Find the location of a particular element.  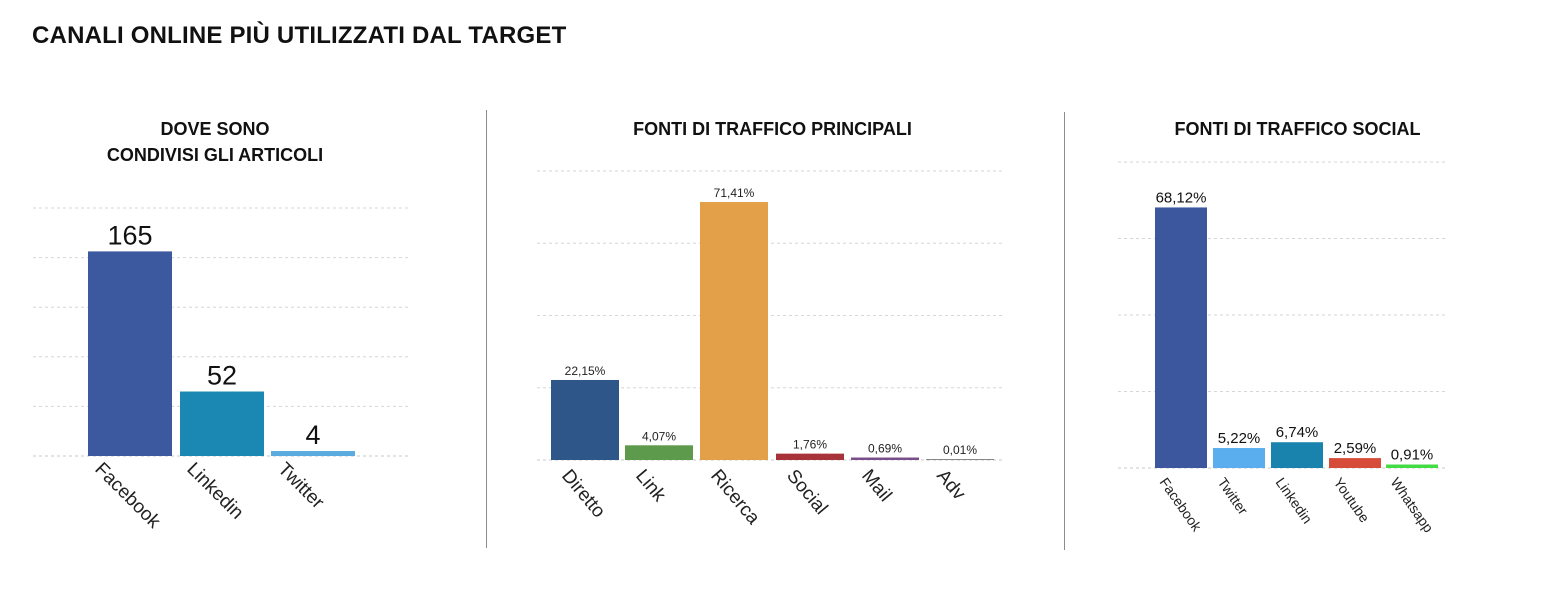

chart-title-shares: DOVE SONO CONDIVISI GLI ARTICOLI is located at coordinates (215, 142).